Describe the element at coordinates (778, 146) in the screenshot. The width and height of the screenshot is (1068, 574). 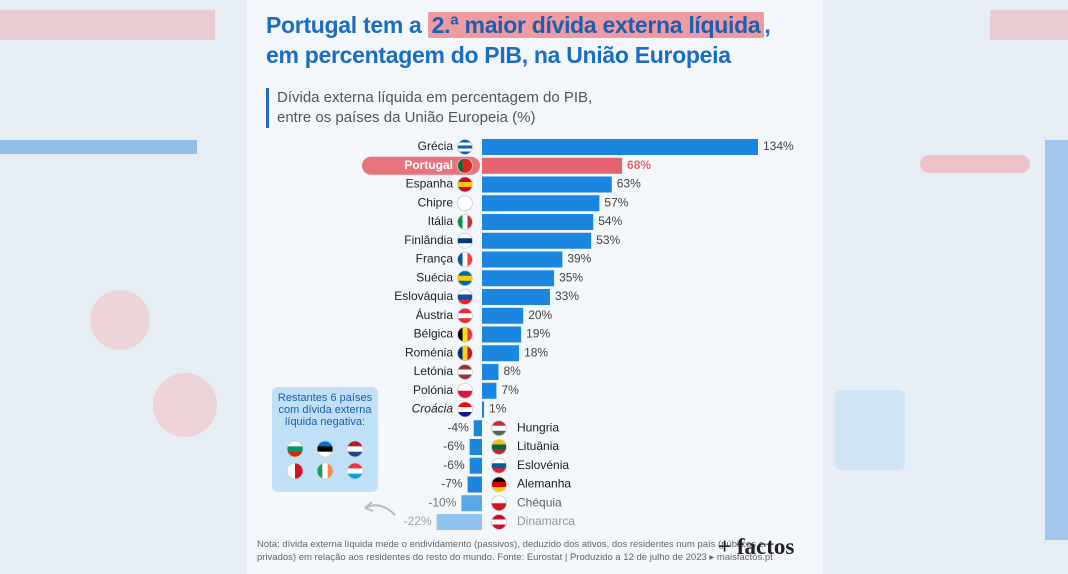
I see `value-label: 134%` at that location.